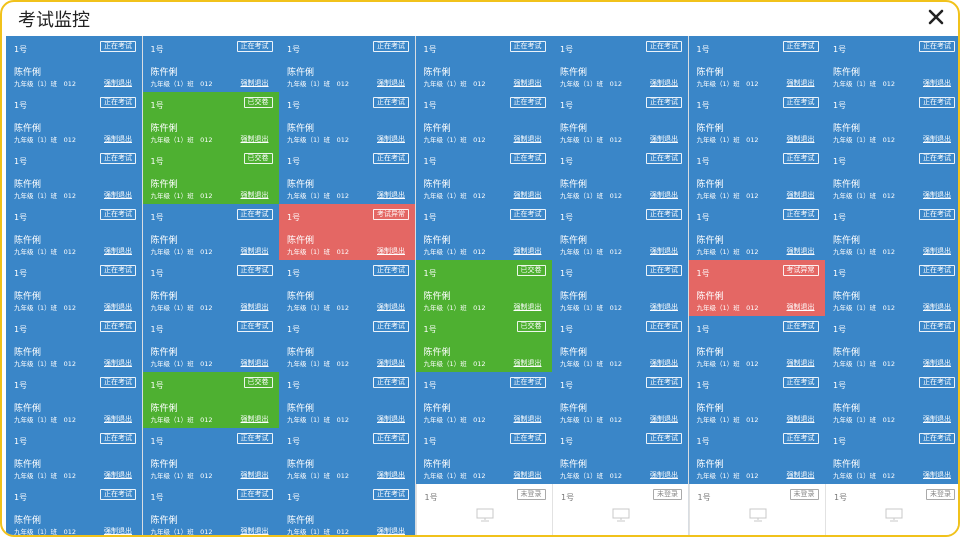 The image size is (960, 537). What do you see at coordinates (936, 17) in the screenshot?
I see `close-icon` at bounding box center [936, 17].